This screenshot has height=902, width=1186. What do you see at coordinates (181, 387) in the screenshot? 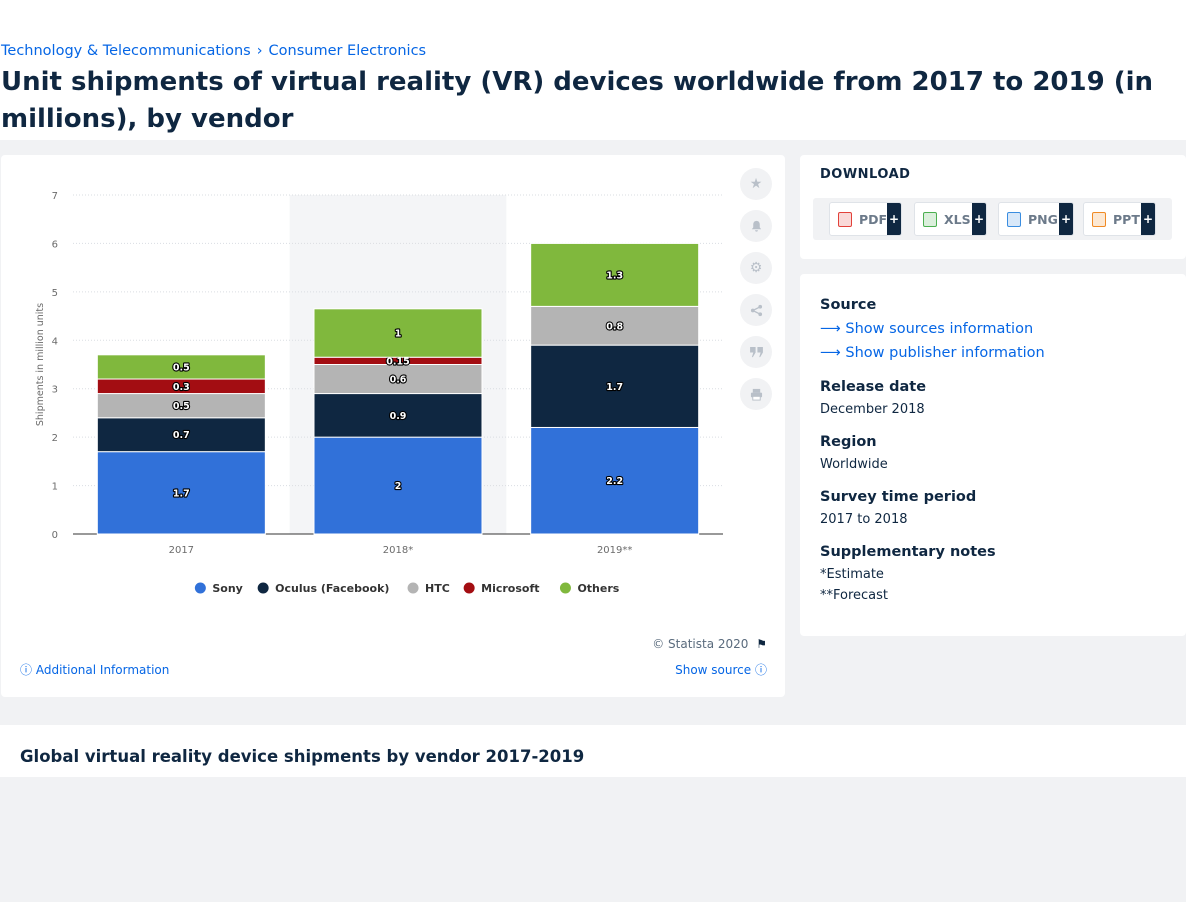
I see `data-label: 0.3` at bounding box center [181, 387].